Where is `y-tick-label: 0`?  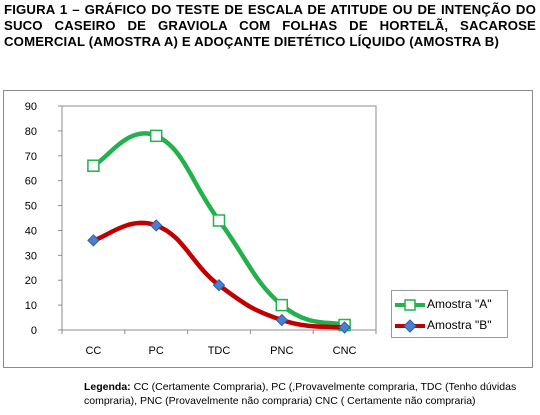
y-tick-label: 0 is located at coordinates (34, 331).